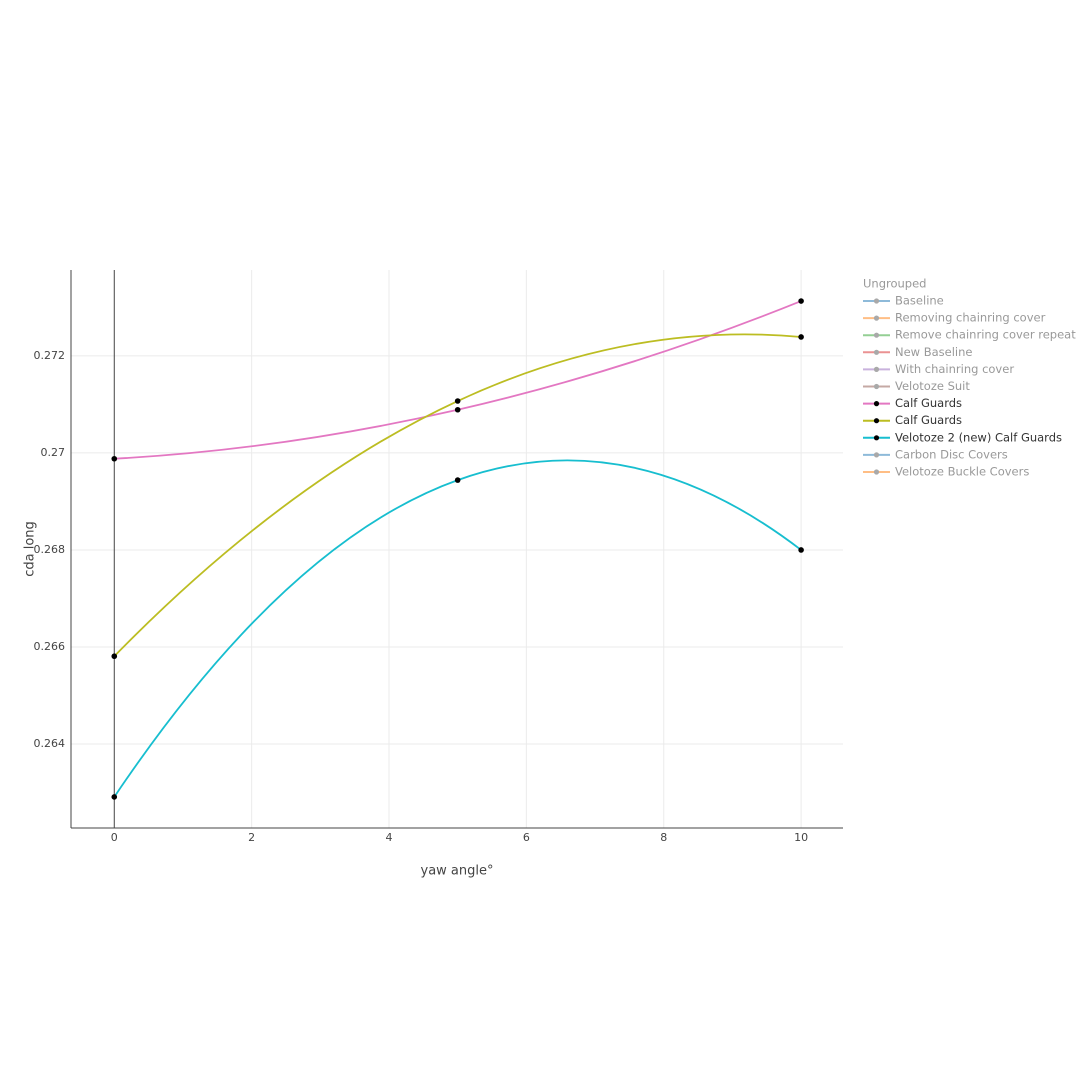  I want to click on y-tick-label: 0.27, so click(53, 452).